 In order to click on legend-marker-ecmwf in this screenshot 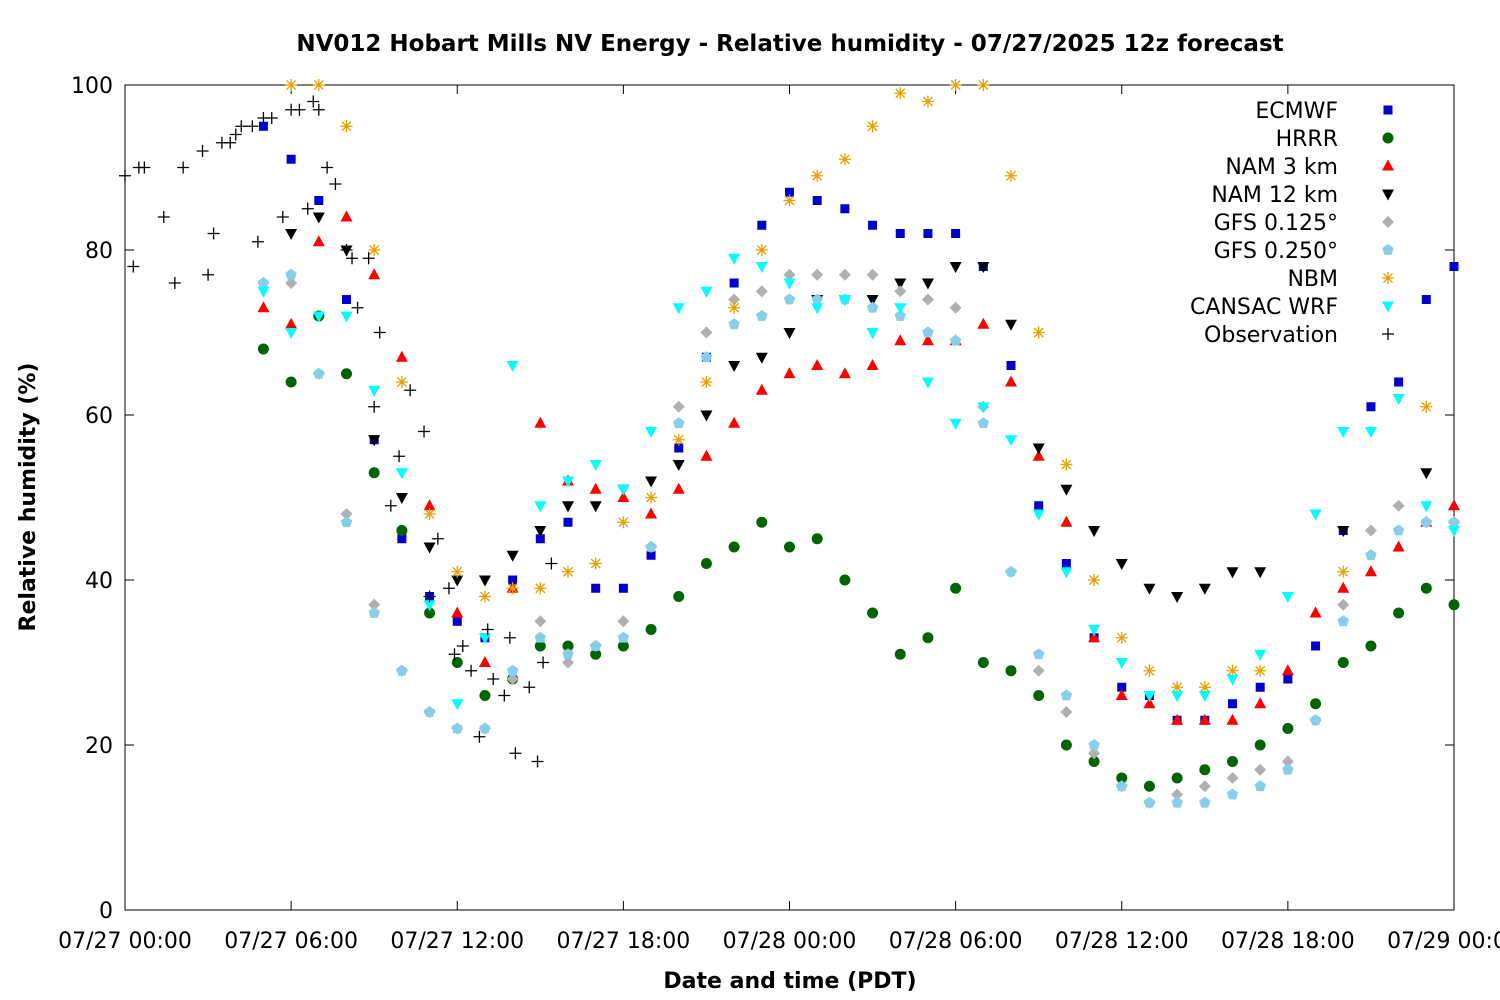, I will do `click(1388, 110)`.